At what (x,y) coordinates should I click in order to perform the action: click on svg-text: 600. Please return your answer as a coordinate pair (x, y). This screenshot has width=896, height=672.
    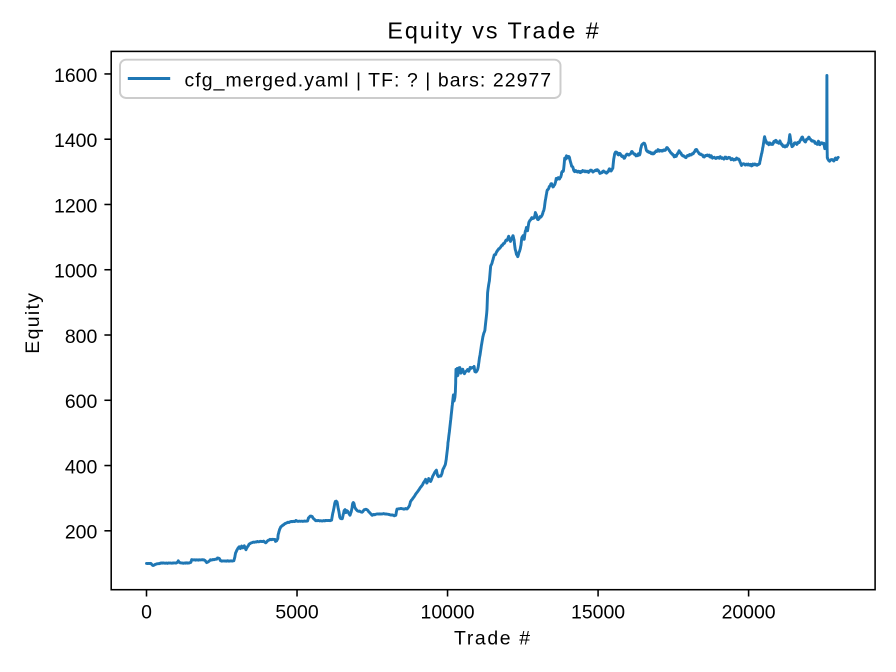
    Looking at the image, I should click on (81, 402).